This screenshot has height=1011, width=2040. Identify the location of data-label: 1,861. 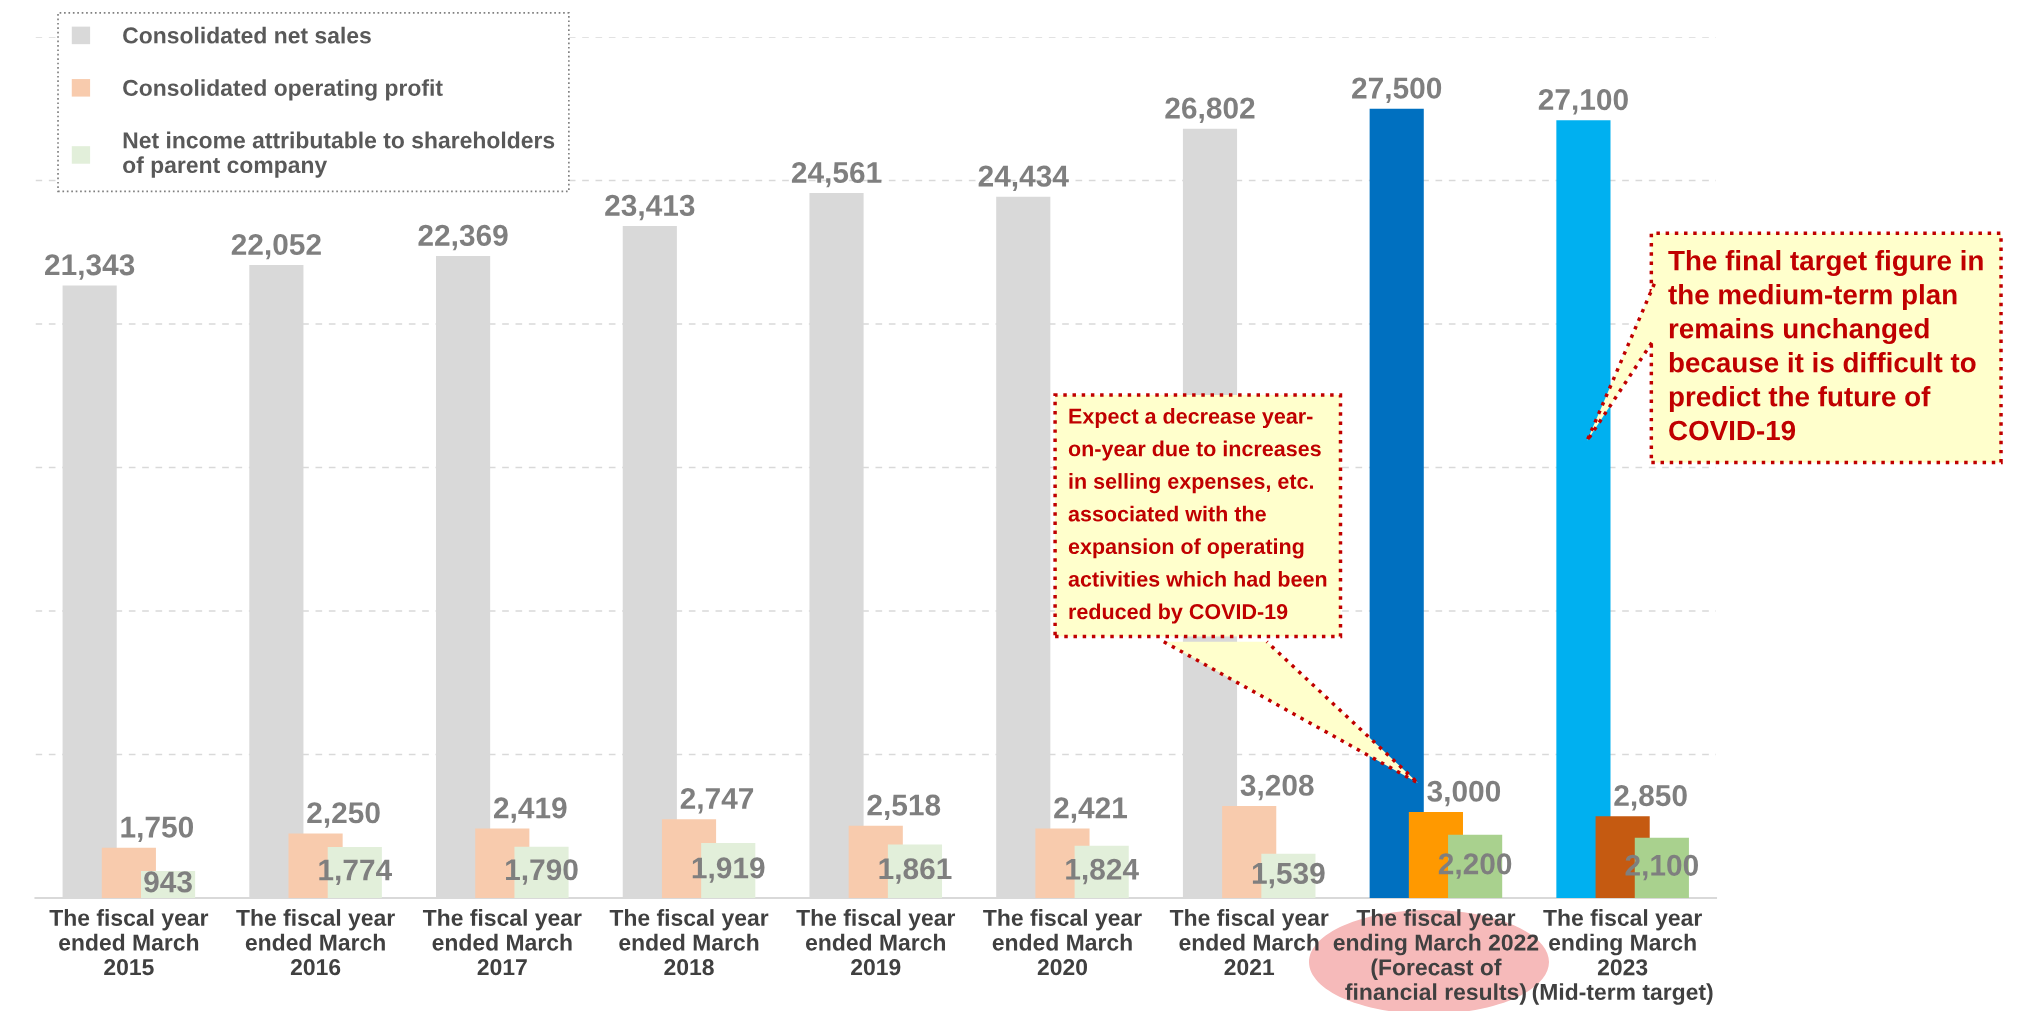
(915, 871).